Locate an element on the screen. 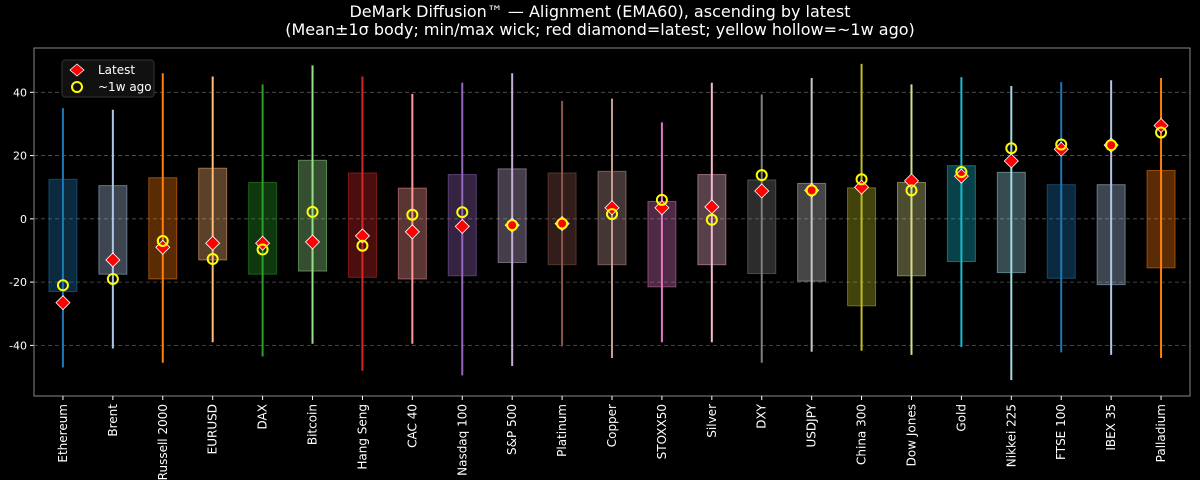 The image size is (1200, 480). category-dax: DAX is located at coordinates (263, 256).